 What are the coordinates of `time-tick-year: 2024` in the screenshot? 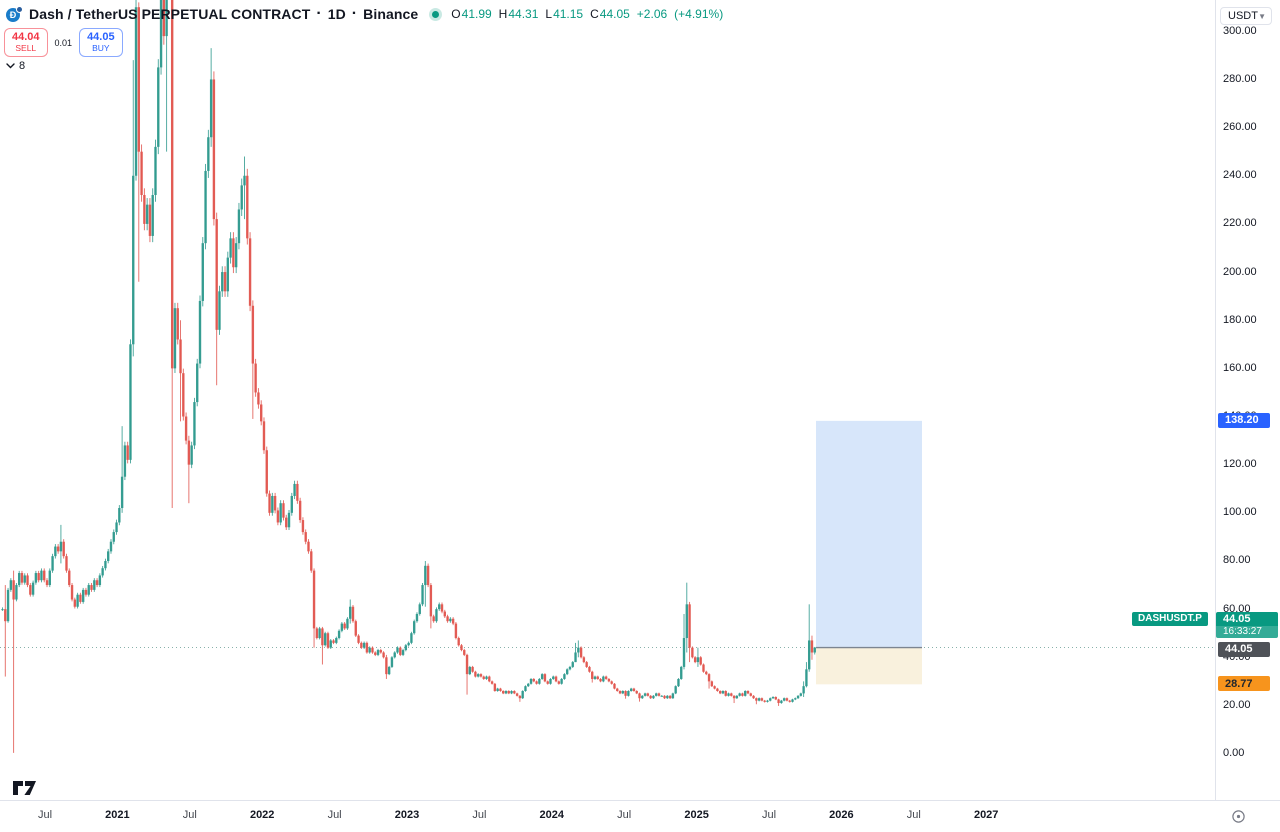 It's located at (552, 815).